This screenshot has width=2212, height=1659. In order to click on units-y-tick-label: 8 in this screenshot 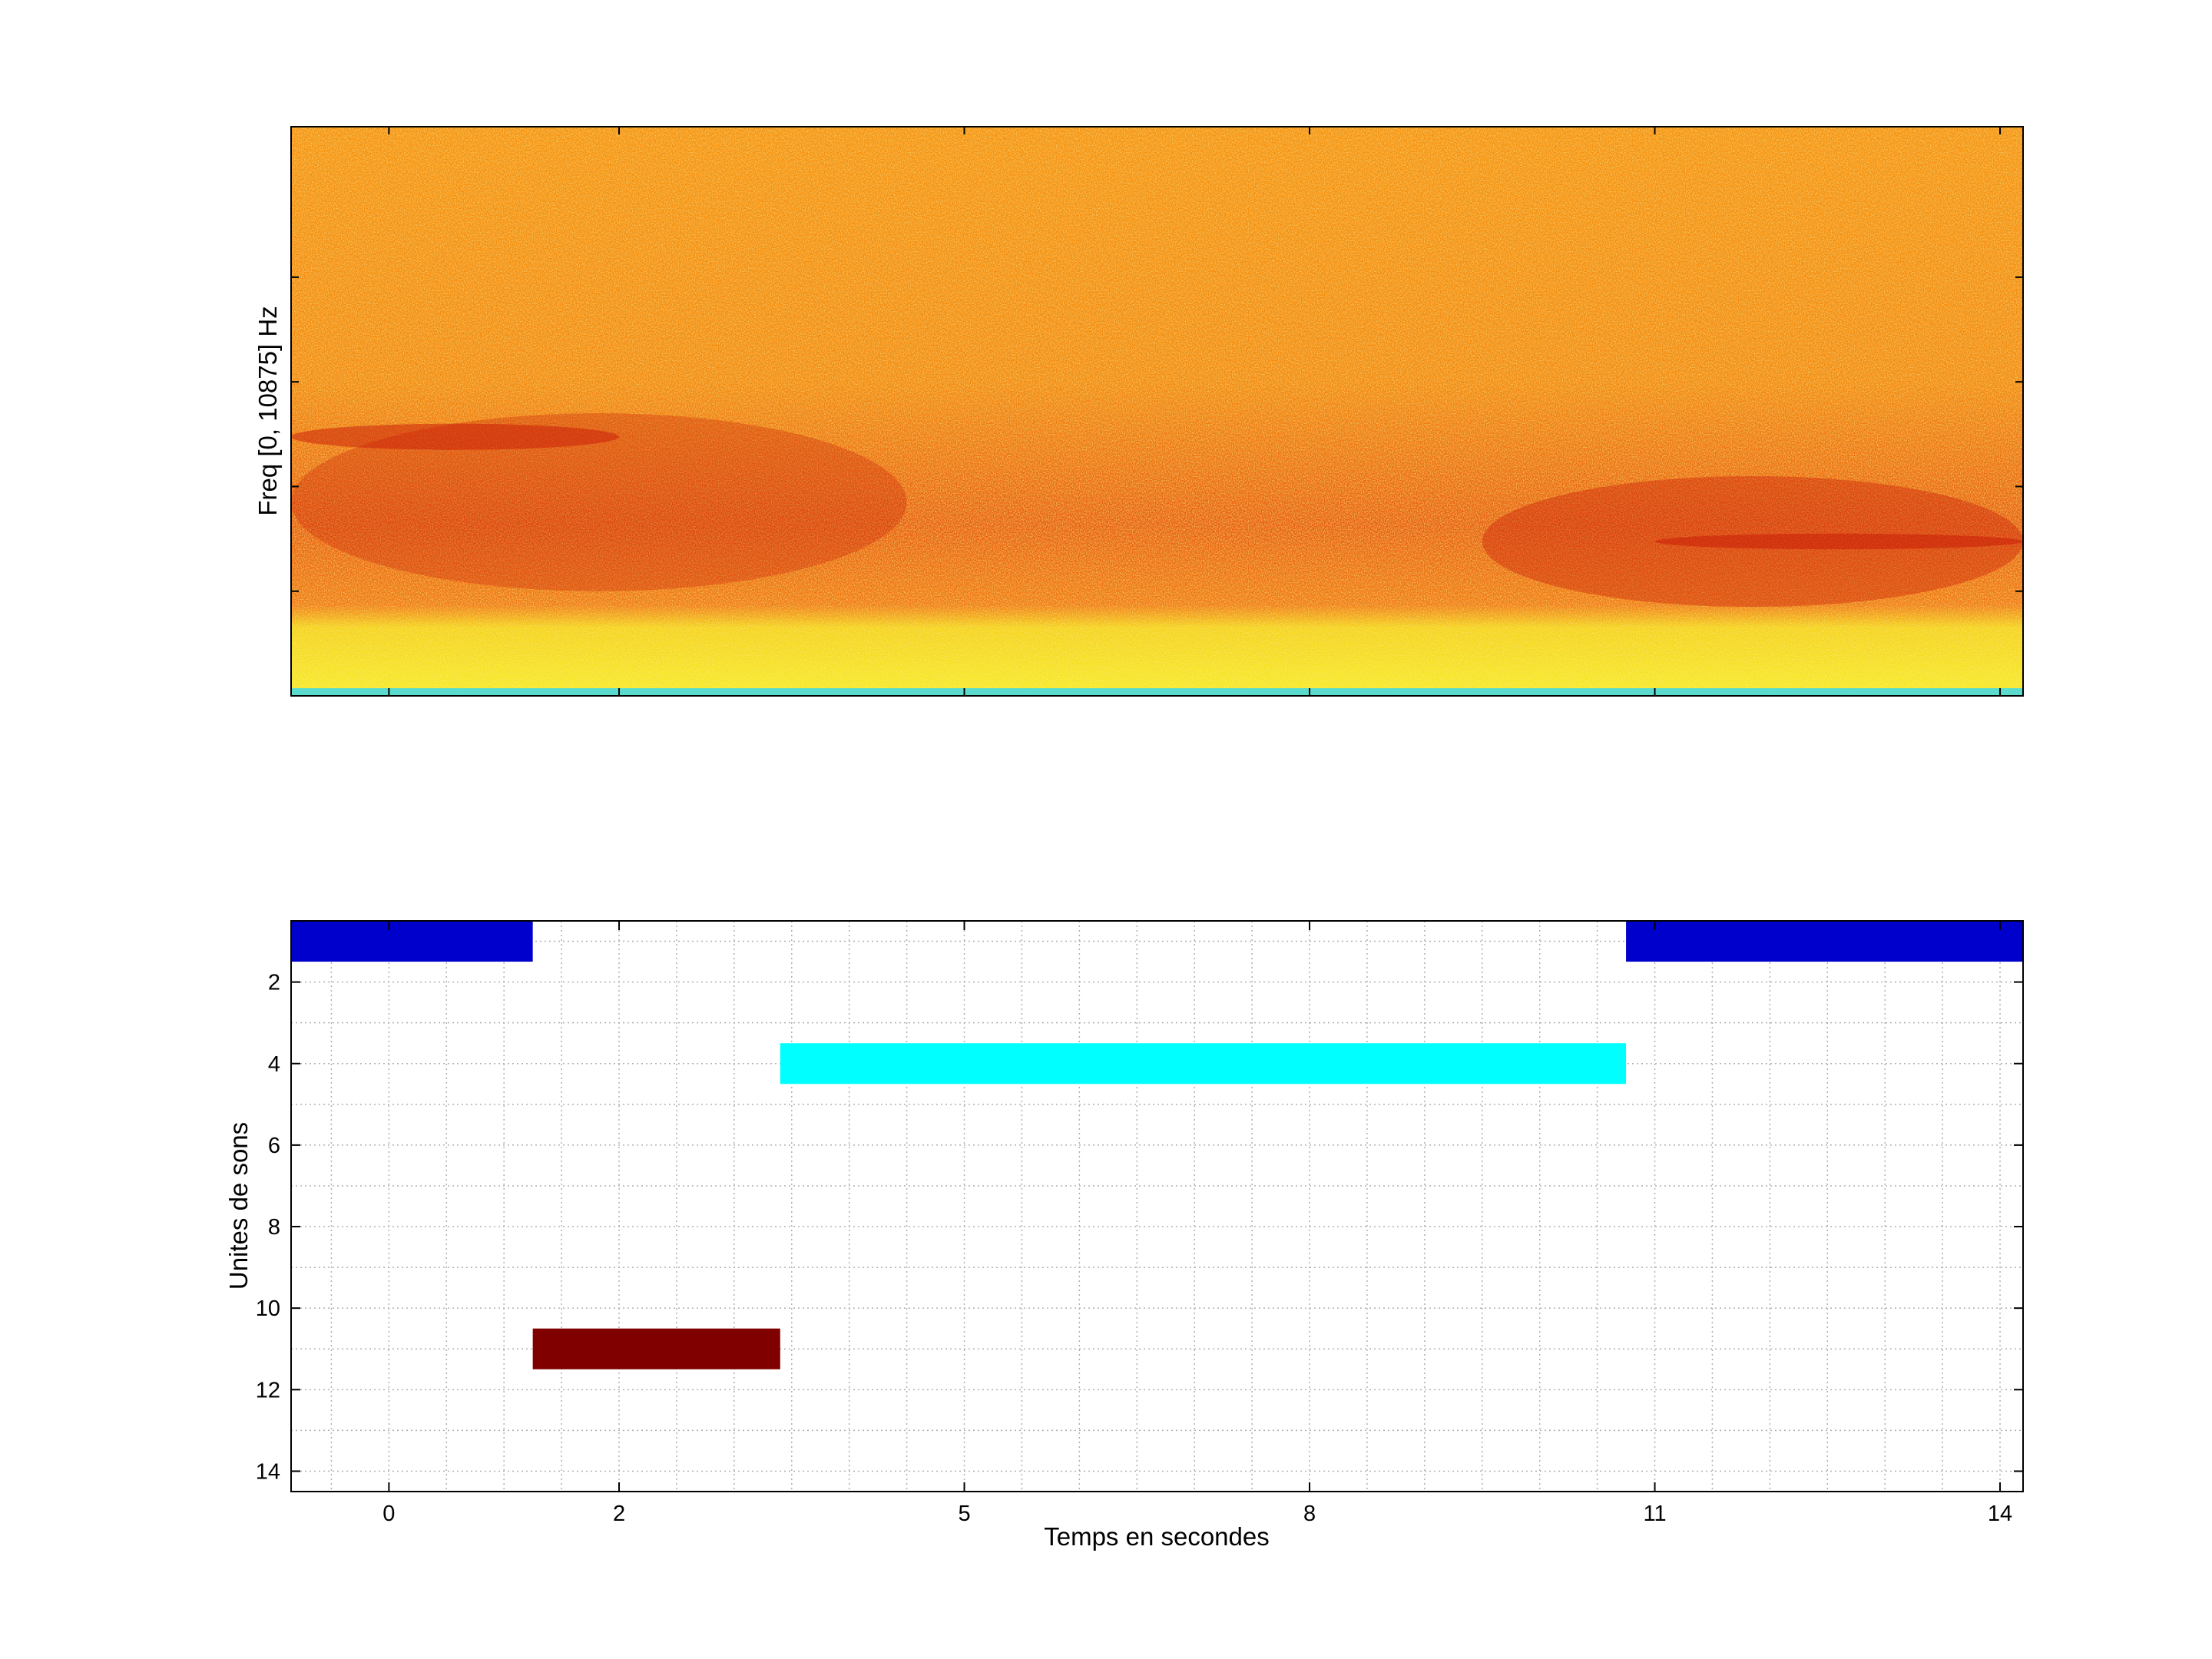, I will do `click(274, 1228)`.